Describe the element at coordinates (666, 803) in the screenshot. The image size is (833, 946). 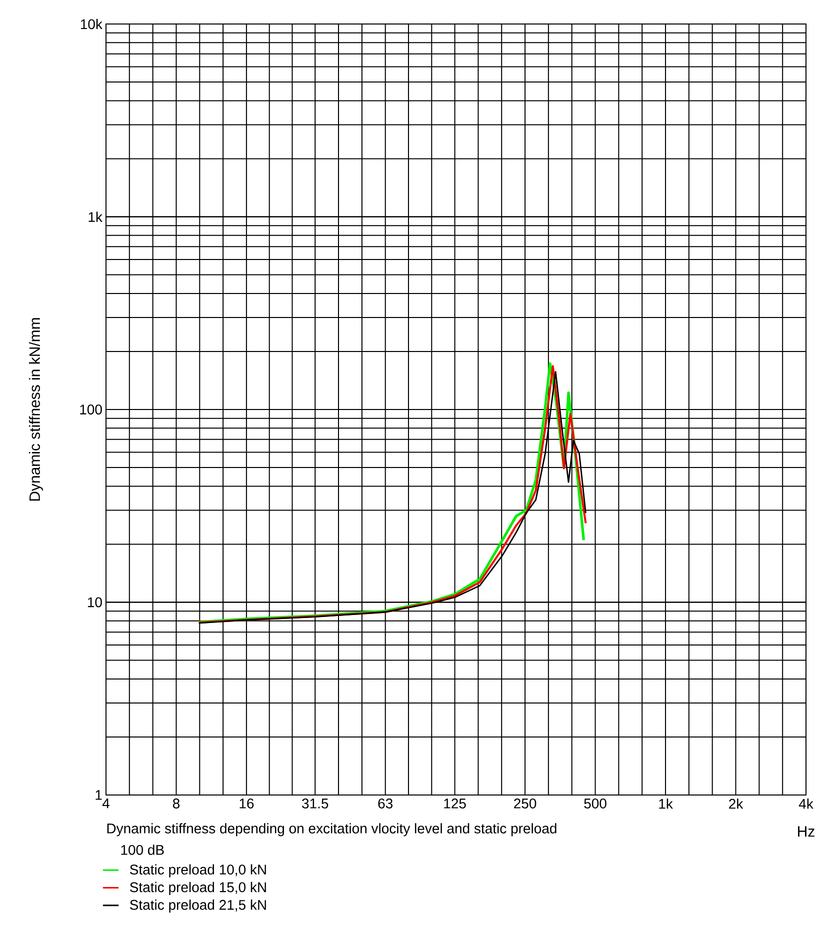
I see `x-tick-label: 1k` at that location.